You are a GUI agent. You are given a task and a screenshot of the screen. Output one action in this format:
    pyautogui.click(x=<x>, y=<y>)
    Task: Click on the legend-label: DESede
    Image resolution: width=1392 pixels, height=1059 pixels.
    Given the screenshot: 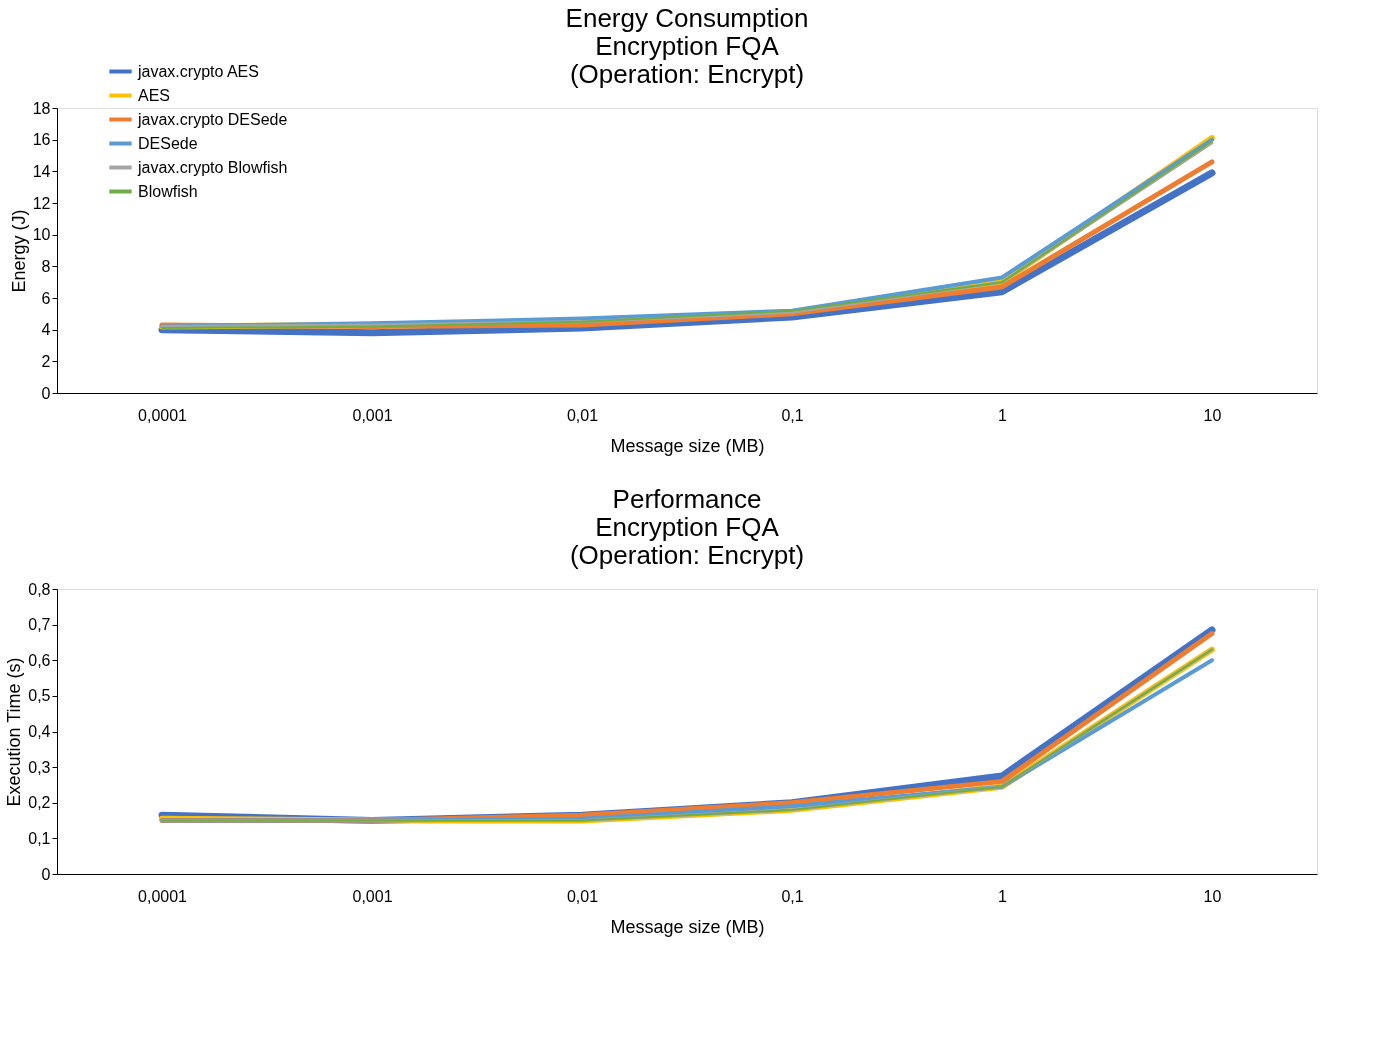 What is the action you would take?
    pyautogui.click(x=168, y=143)
    